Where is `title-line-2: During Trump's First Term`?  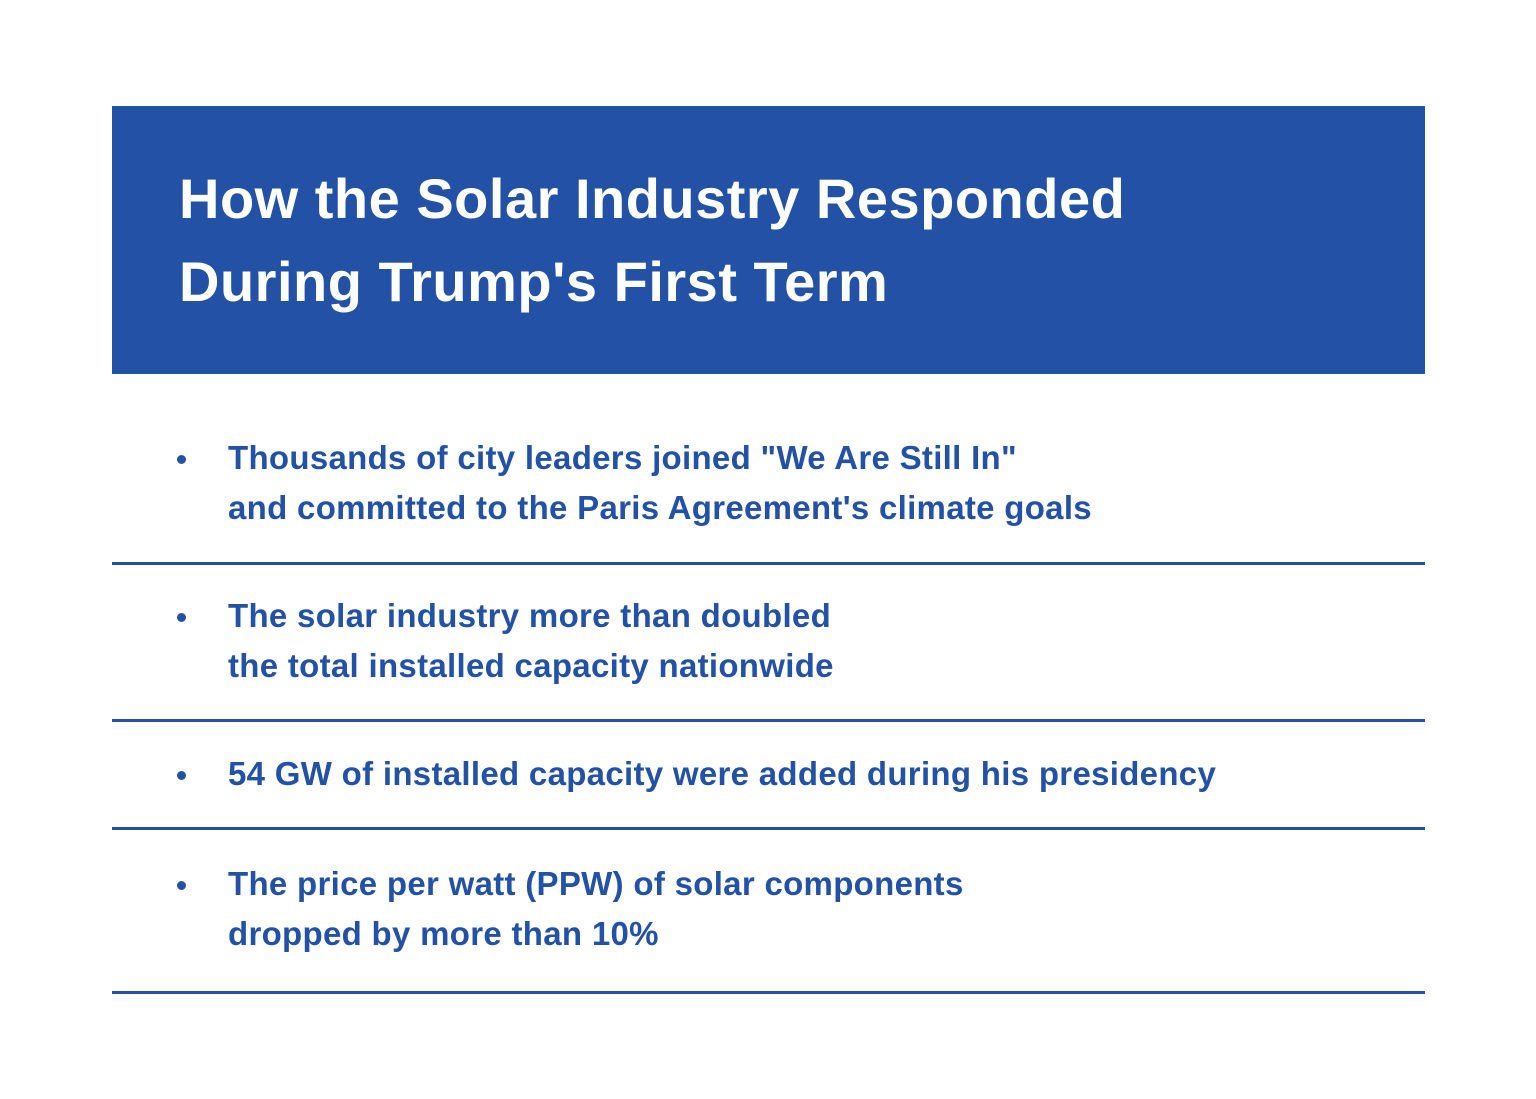 title-line-2: During Trump's First Term is located at coordinates (534, 281).